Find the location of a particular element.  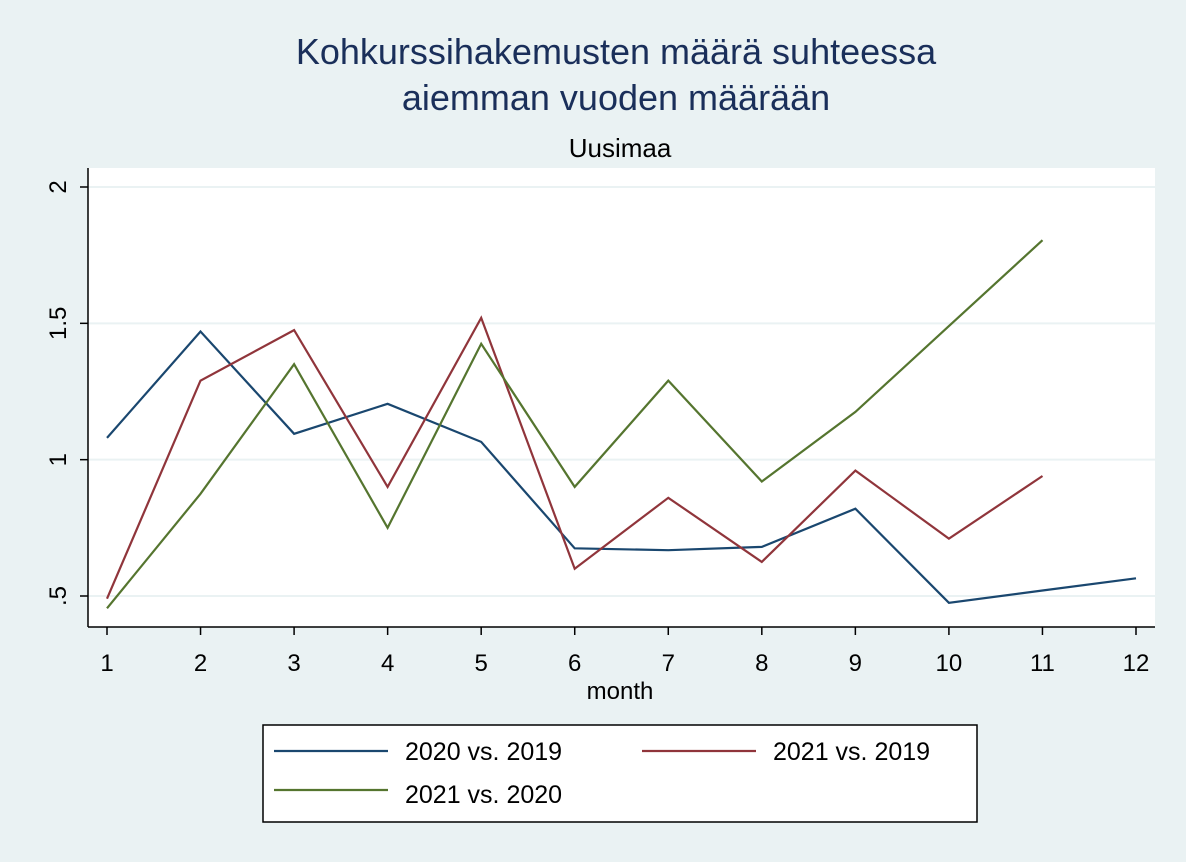

x-axis-title: month is located at coordinates (620, 691).